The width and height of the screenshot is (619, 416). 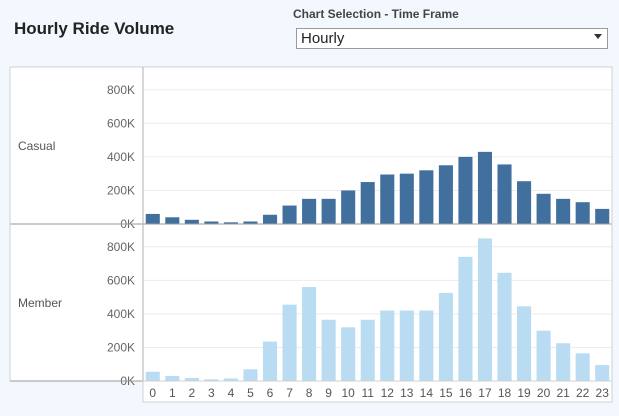 What do you see at coordinates (377, 391) in the screenshot?
I see `x-axis-band` at bounding box center [377, 391].